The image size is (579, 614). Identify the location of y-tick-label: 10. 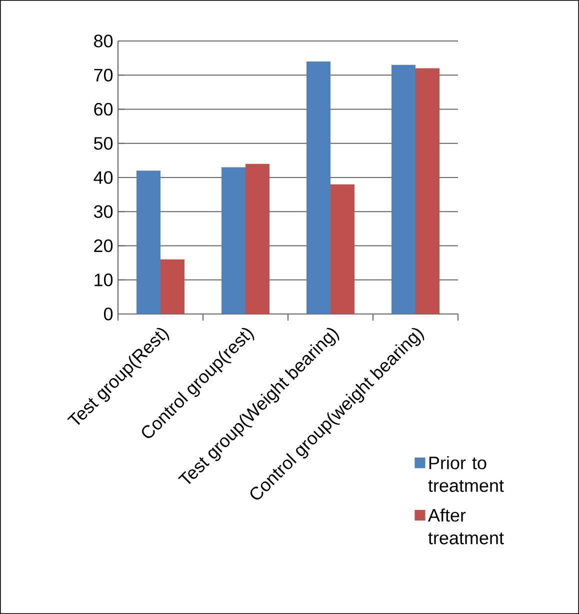
(103, 280).